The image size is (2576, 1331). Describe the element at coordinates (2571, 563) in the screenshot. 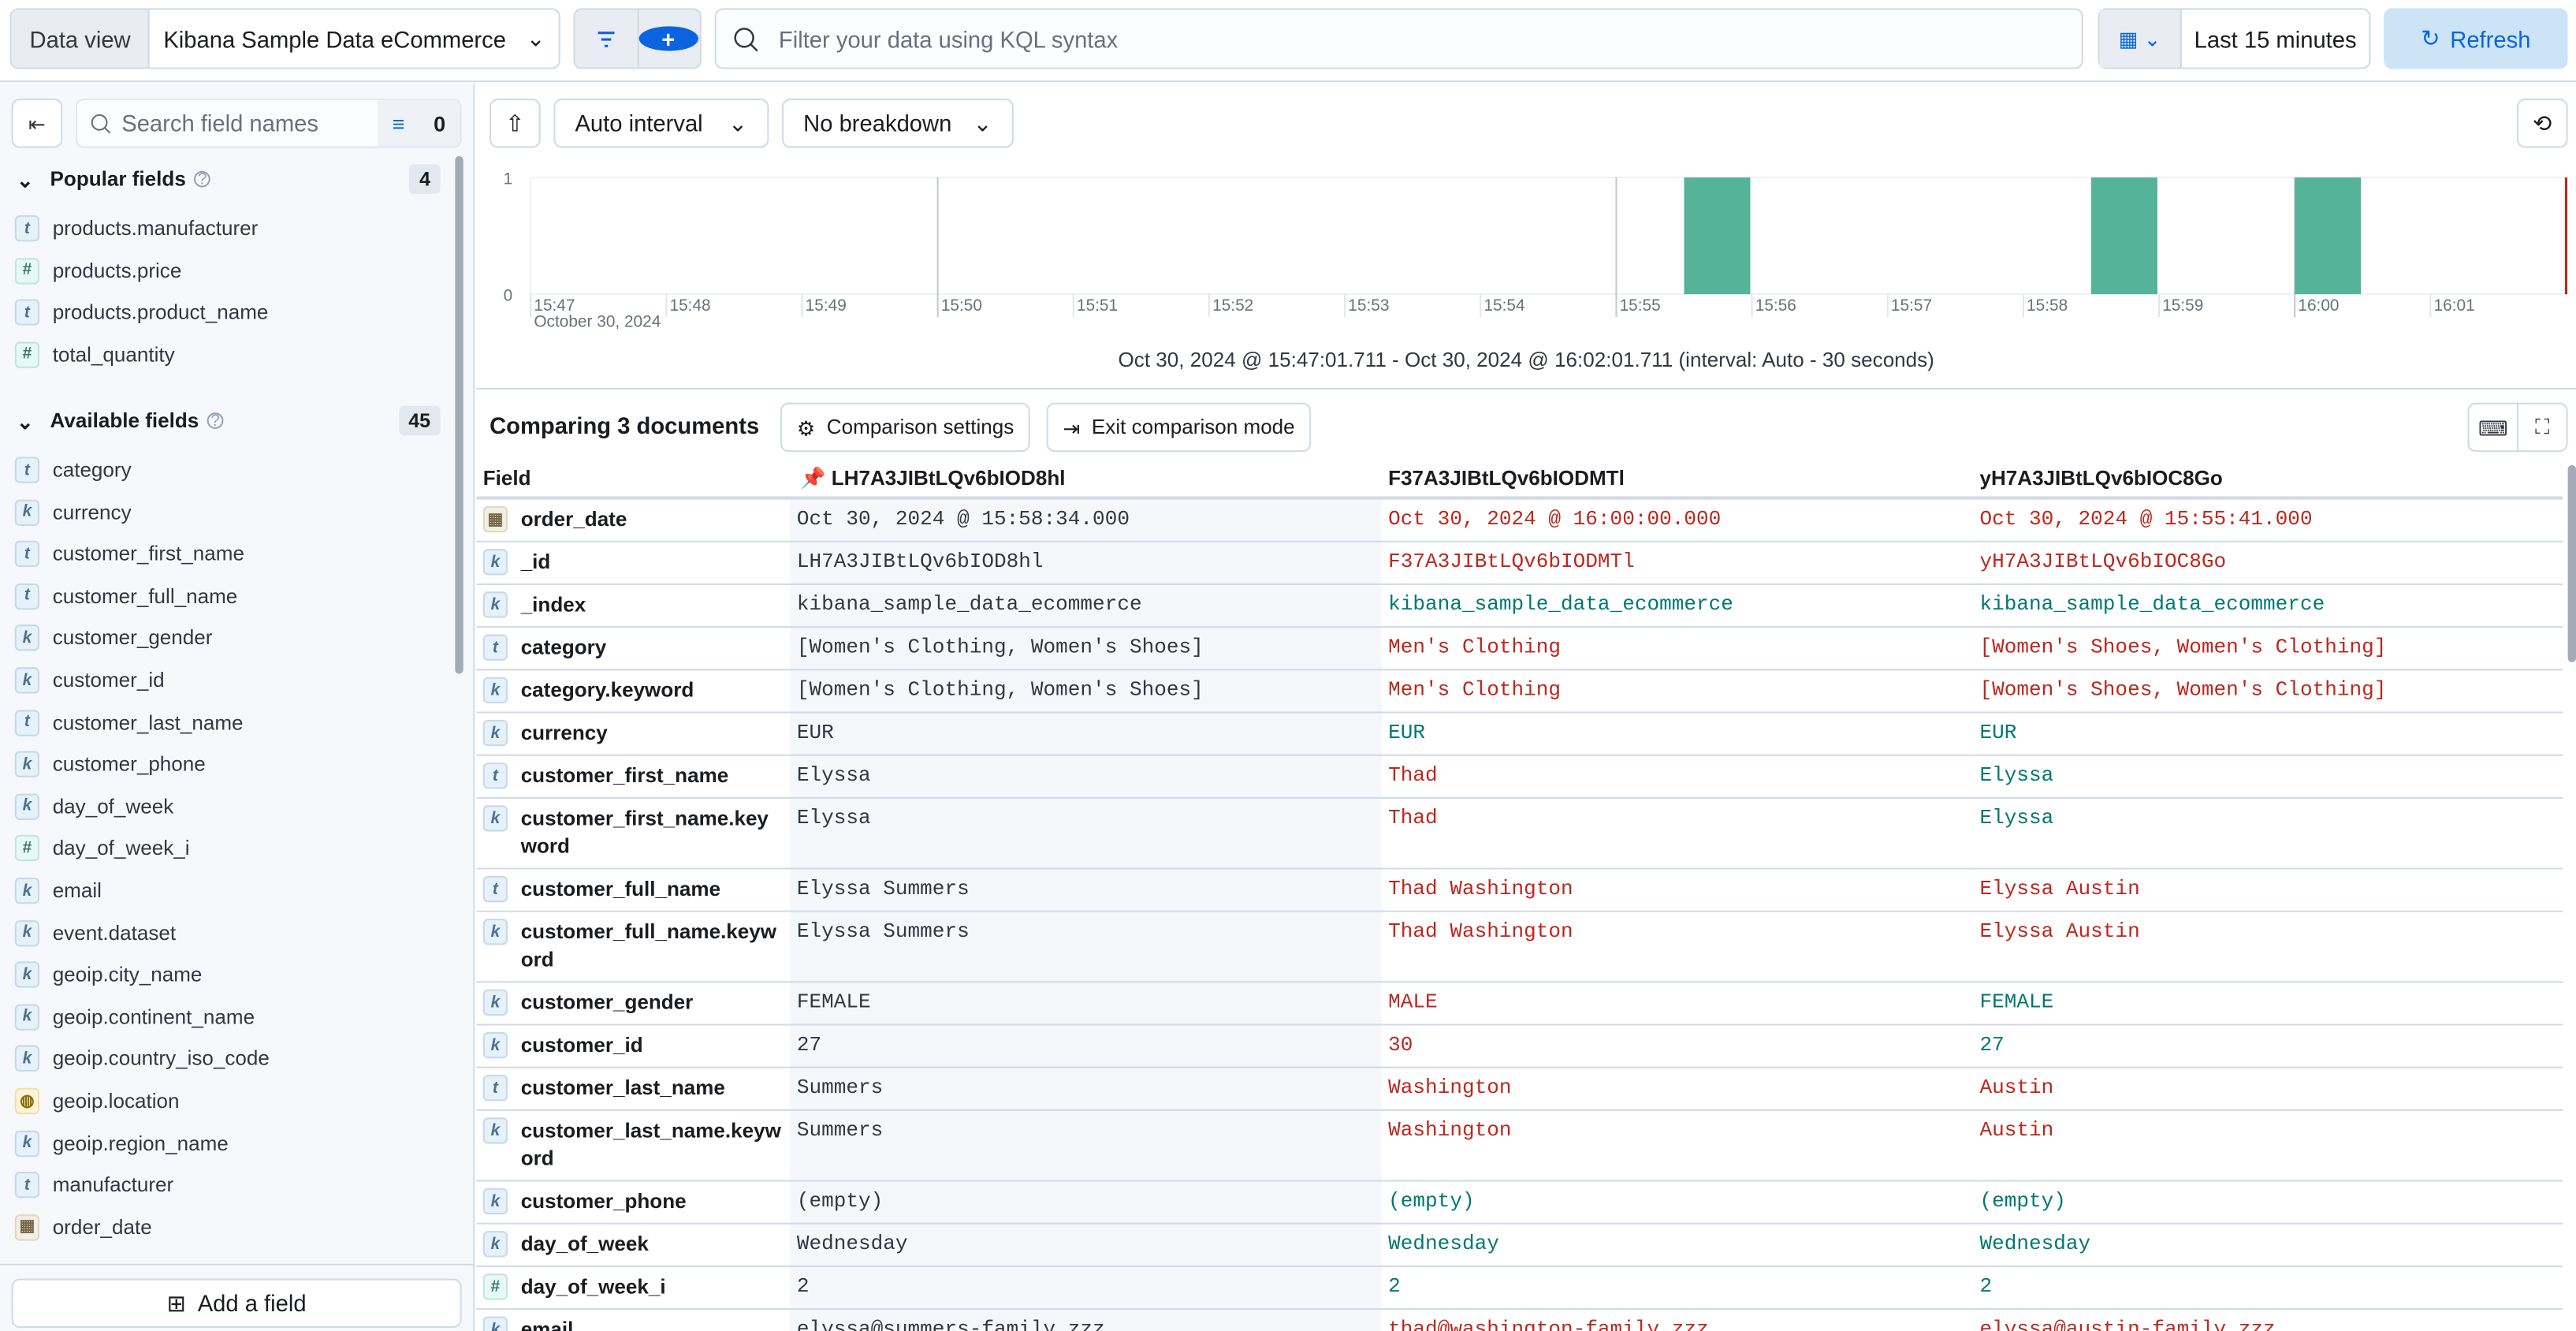

I see `table-scrollbar` at that location.